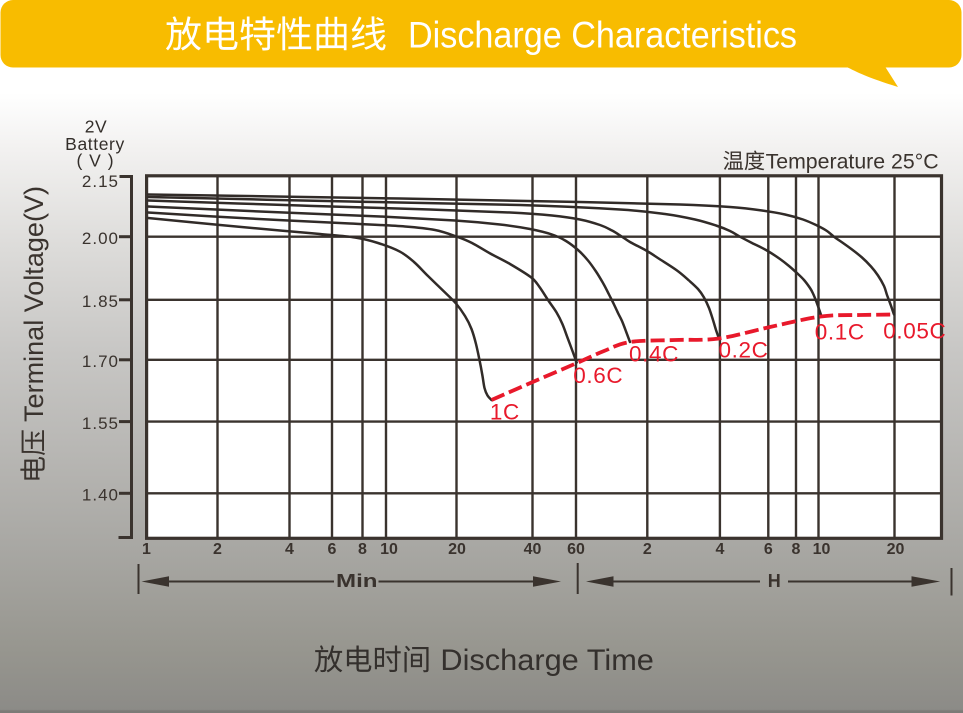  I want to click on svg-text: Battery, so click(95, 144).